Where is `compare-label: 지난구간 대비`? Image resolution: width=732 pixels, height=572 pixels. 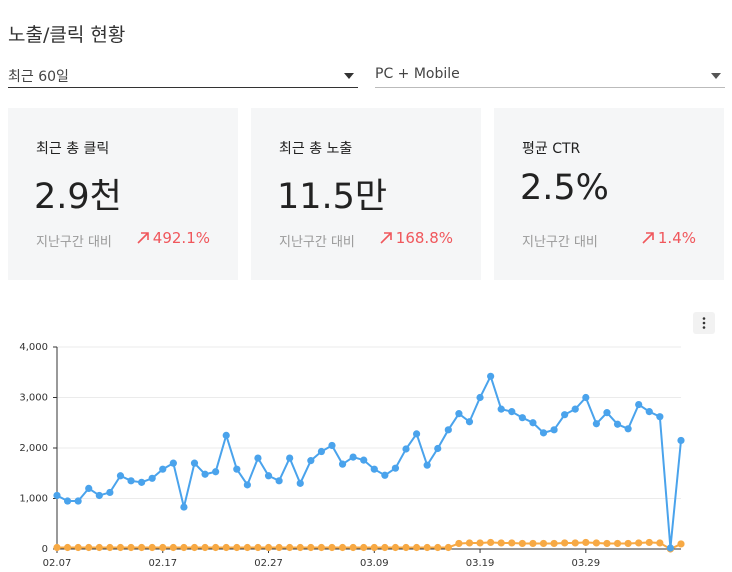
compare-label: 지난구간 대비 is located at coordinates (74, 242).